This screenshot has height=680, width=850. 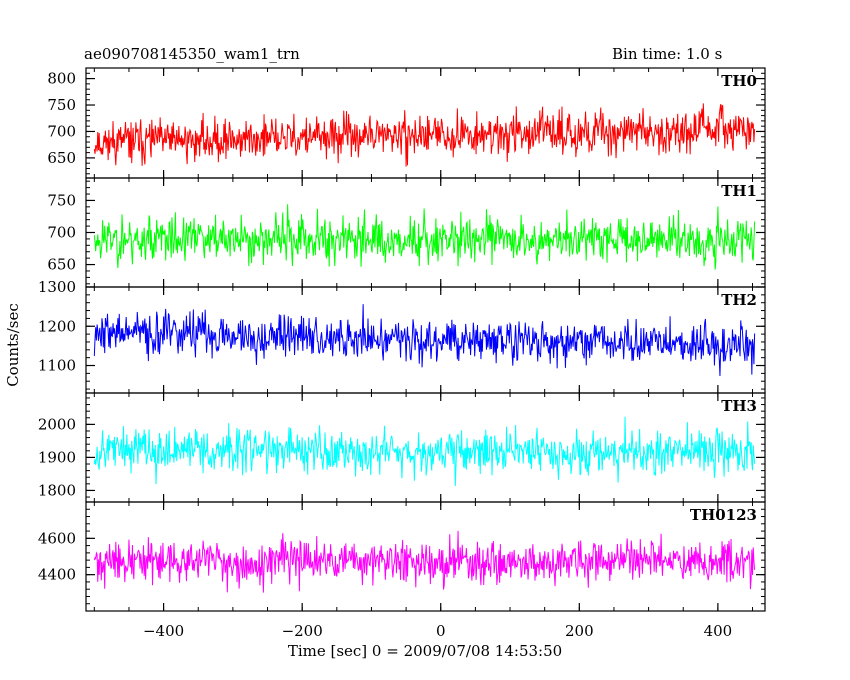 What do you see at coordinates (163, 631) in the screenshot?
I see `x-tick-label: −400` at bounding box center [163, 631].